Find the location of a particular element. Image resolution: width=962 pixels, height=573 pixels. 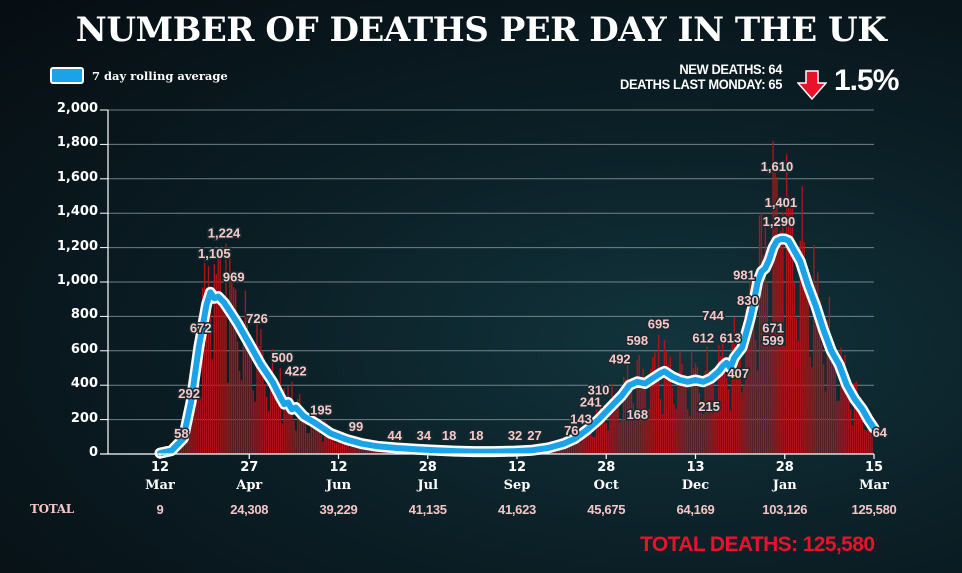

total-row-label: TOTAL is located at coordinates (52, 509).